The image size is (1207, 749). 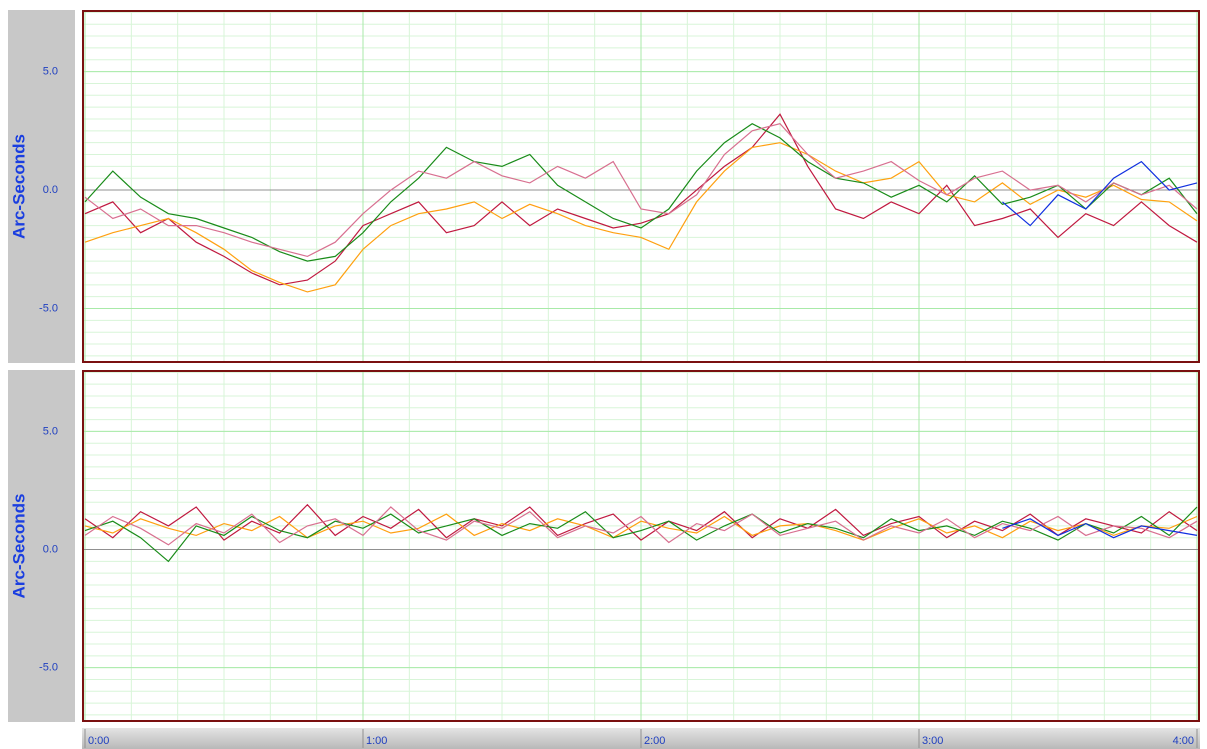 I want to click on x-tick-label: 4:00, so click(x=1183, y=741).